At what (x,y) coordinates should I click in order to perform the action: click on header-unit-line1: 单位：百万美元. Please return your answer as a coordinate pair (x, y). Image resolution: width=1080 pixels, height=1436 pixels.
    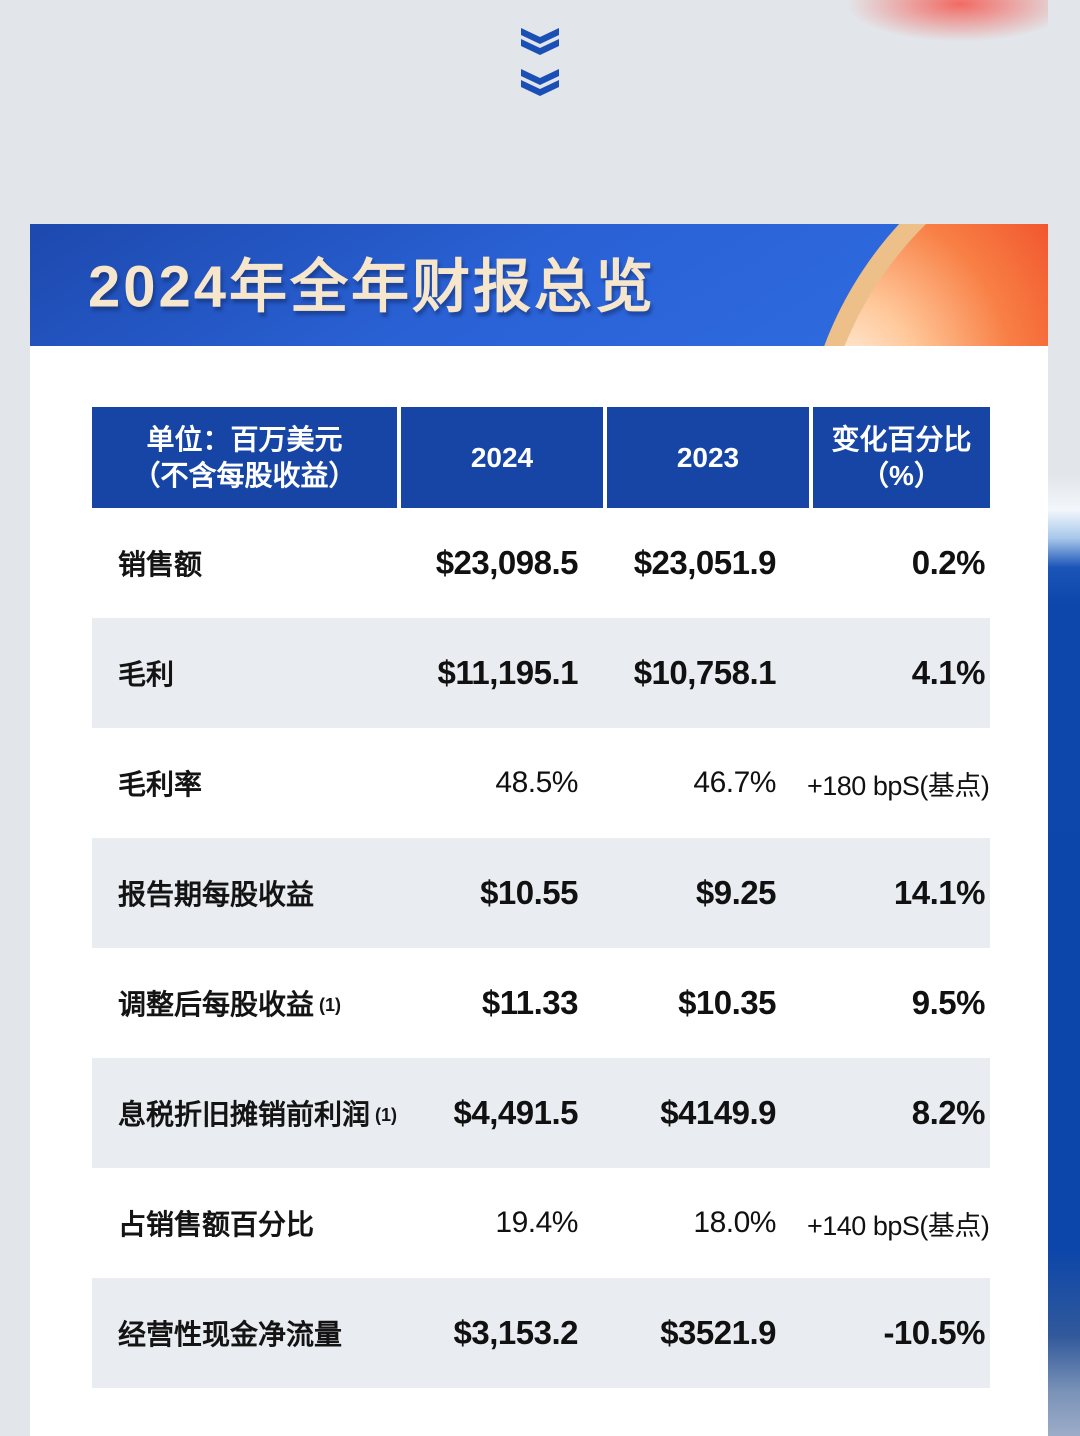
    Looking at the image, I should click on (244, 439).